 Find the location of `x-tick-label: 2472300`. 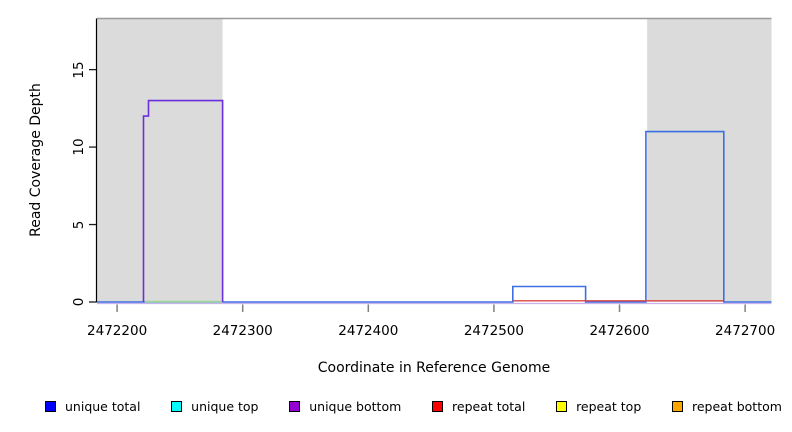

x-tick-label: 2472300 is located at coordinates (242, 331).